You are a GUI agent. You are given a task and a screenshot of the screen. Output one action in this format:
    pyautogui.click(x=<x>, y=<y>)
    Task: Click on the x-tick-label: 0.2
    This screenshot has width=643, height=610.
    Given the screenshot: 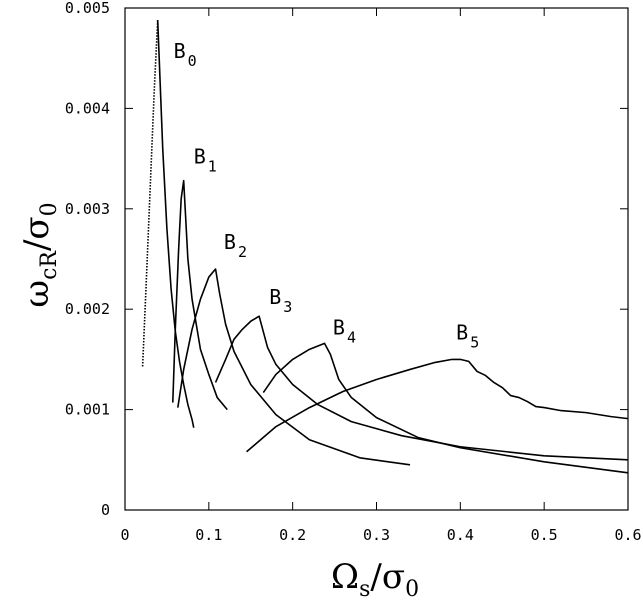 What is the action you would take?
    pyautogui.click(x=292, y=535)
    